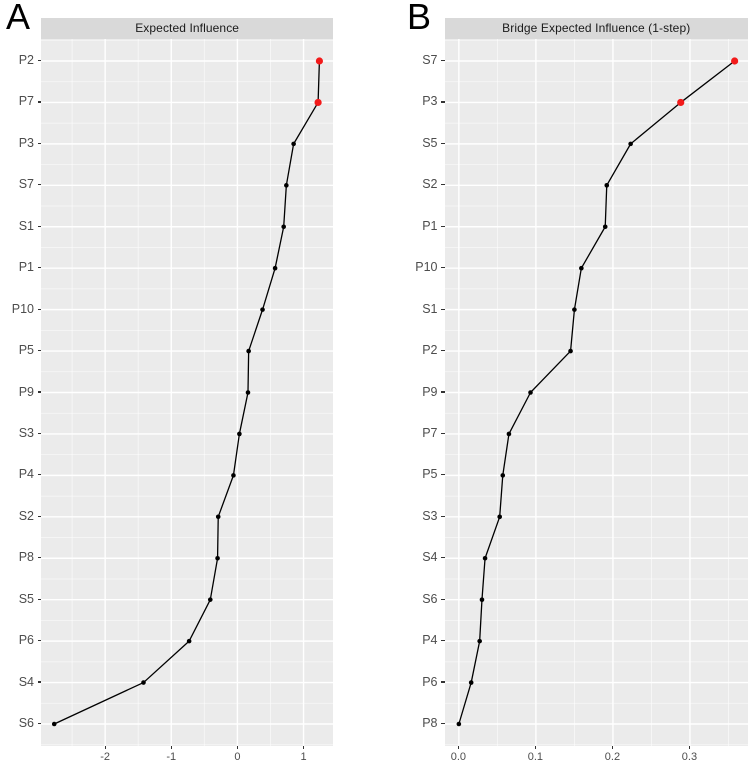 The height and width of the screenshot is (765, 753). What do you see at coordinates (458, 756) in the screenshot?
I see `x-axis-tick-label-0.0: 0.0` at bounding box center [458, 756].